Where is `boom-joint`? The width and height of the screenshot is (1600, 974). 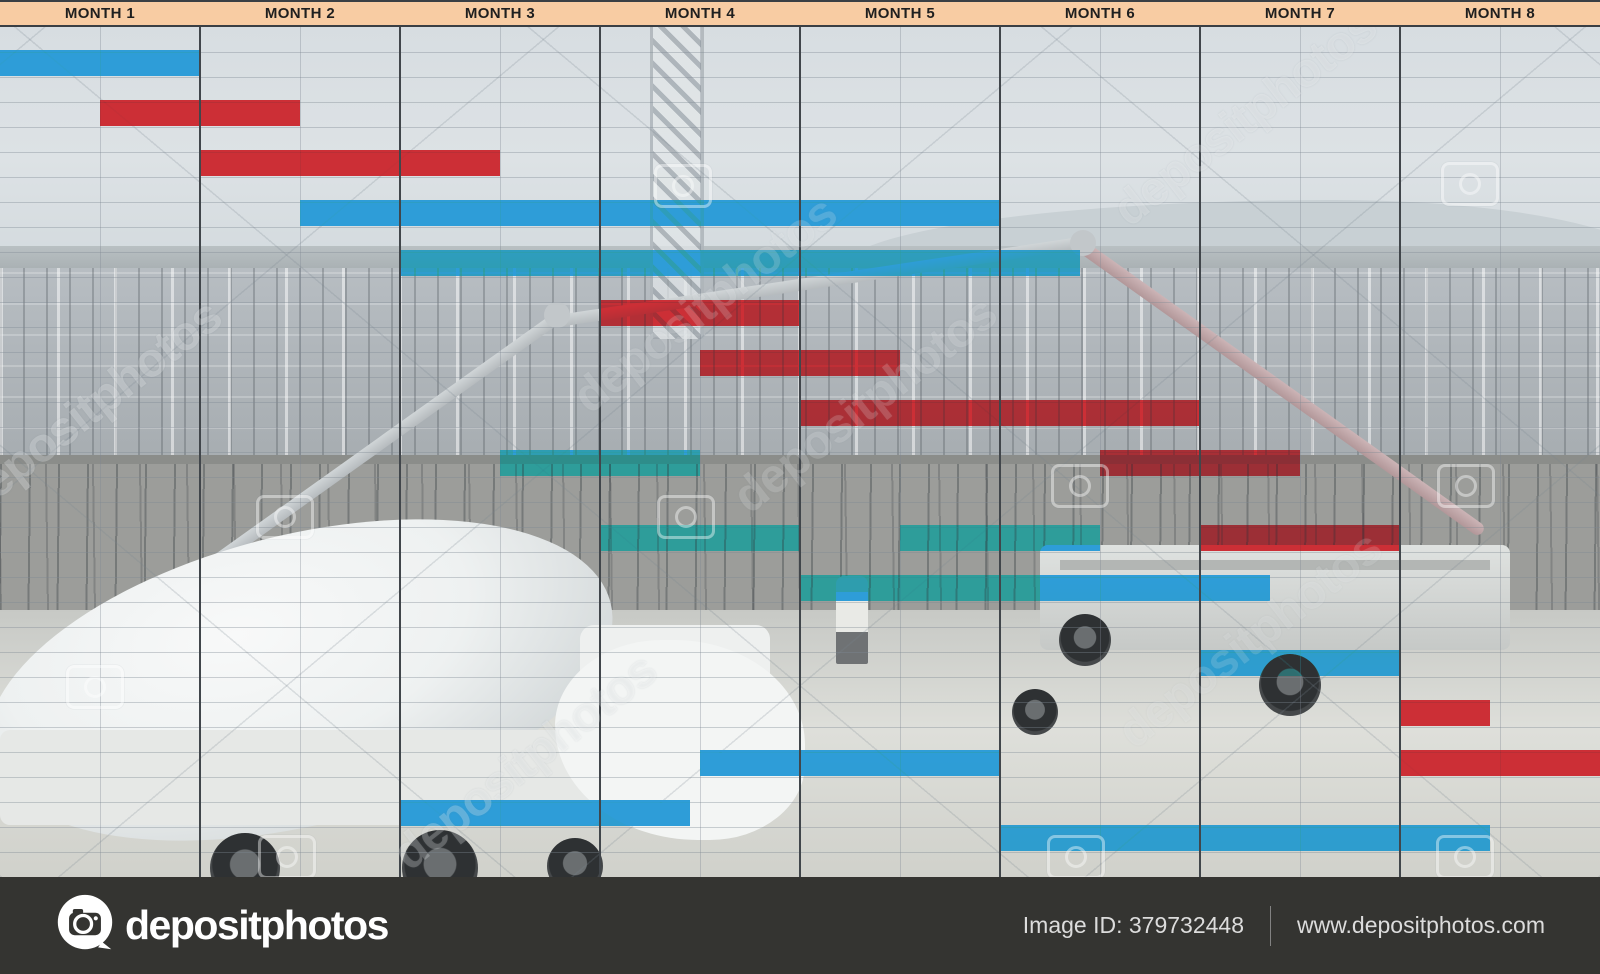 boom-joint is located at coordinates (557, 315).